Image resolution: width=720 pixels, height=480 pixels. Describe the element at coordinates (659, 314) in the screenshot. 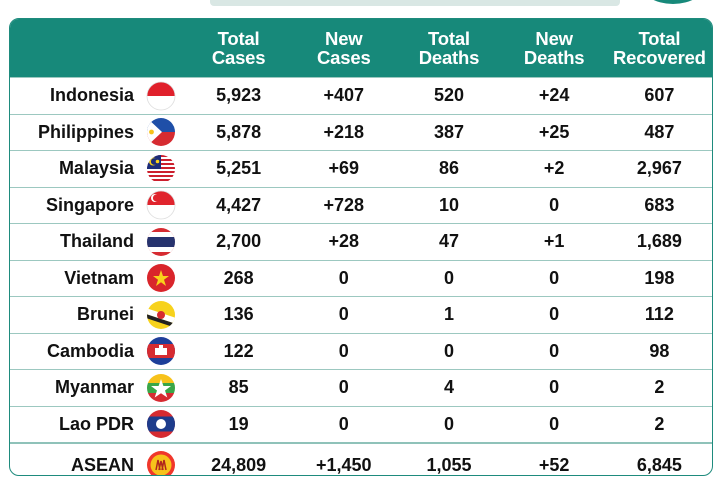

I see `total-recovered-cell: 112` at that location.